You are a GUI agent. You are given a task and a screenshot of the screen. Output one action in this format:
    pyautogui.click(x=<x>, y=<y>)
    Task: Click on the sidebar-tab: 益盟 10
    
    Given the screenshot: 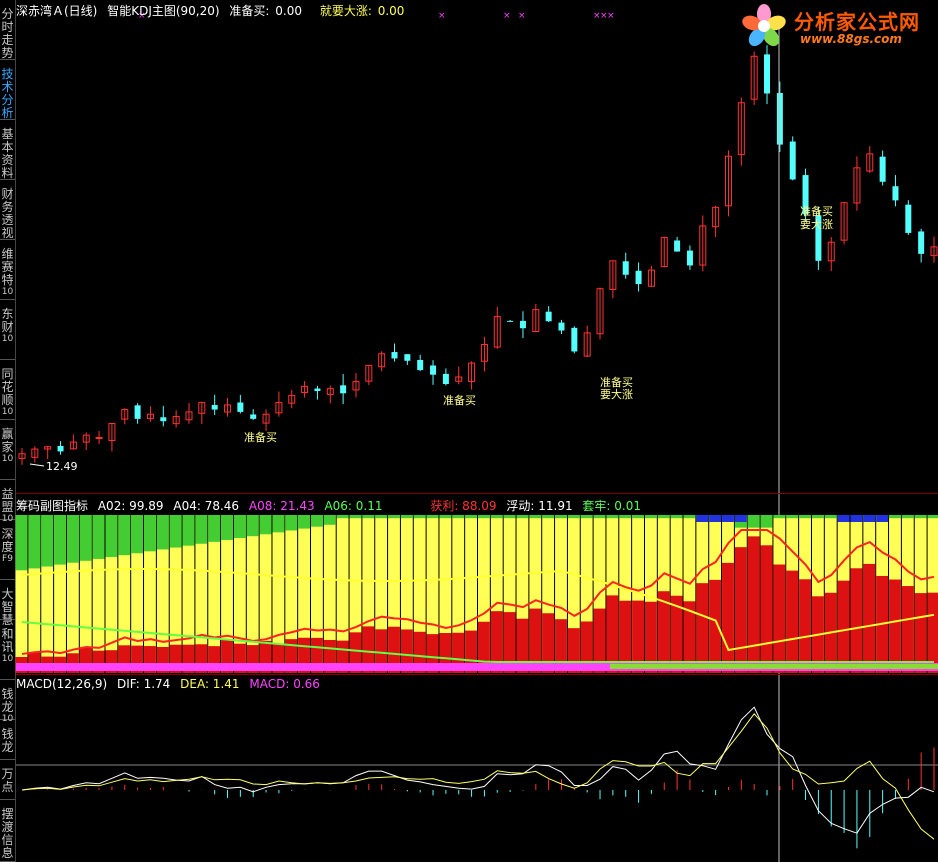 What is the action you would take?
    pyautogui.click(x=7, y=502)
    